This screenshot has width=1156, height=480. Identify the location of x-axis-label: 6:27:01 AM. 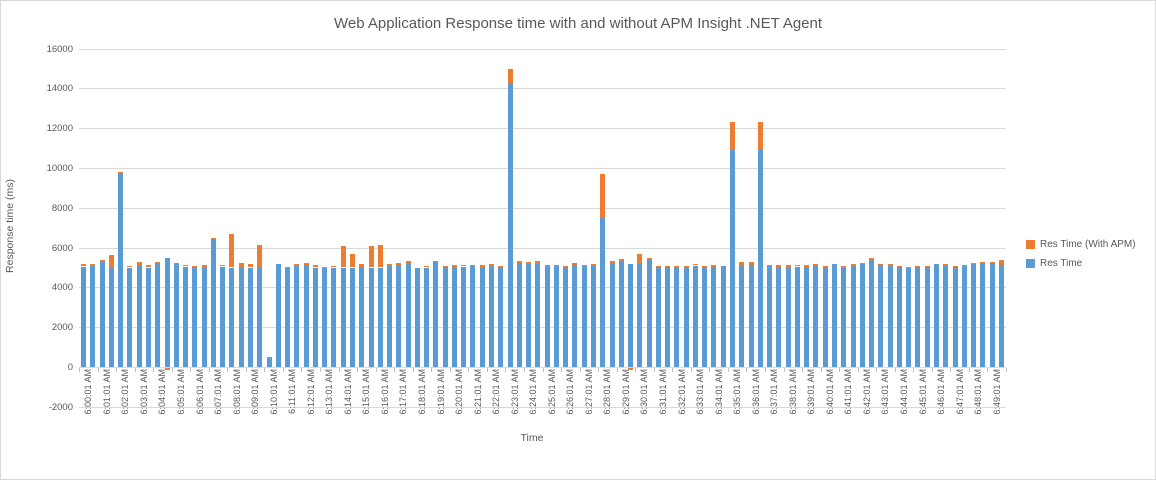
(588, 392).